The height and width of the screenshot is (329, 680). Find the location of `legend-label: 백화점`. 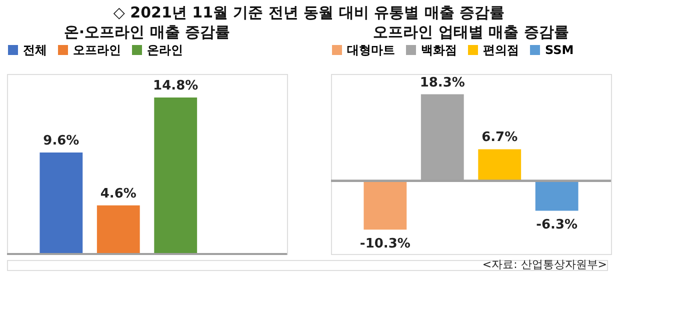

legend-label: 백화점 is located at coordinates (439, 50).